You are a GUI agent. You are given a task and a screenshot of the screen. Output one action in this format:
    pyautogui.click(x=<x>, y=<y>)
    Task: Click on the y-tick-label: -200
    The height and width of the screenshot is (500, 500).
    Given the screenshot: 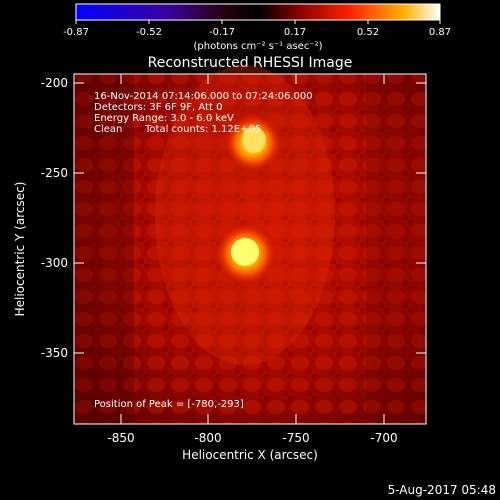 What is the action you would take?
    pyautogui.click(x=54, y=83)
    